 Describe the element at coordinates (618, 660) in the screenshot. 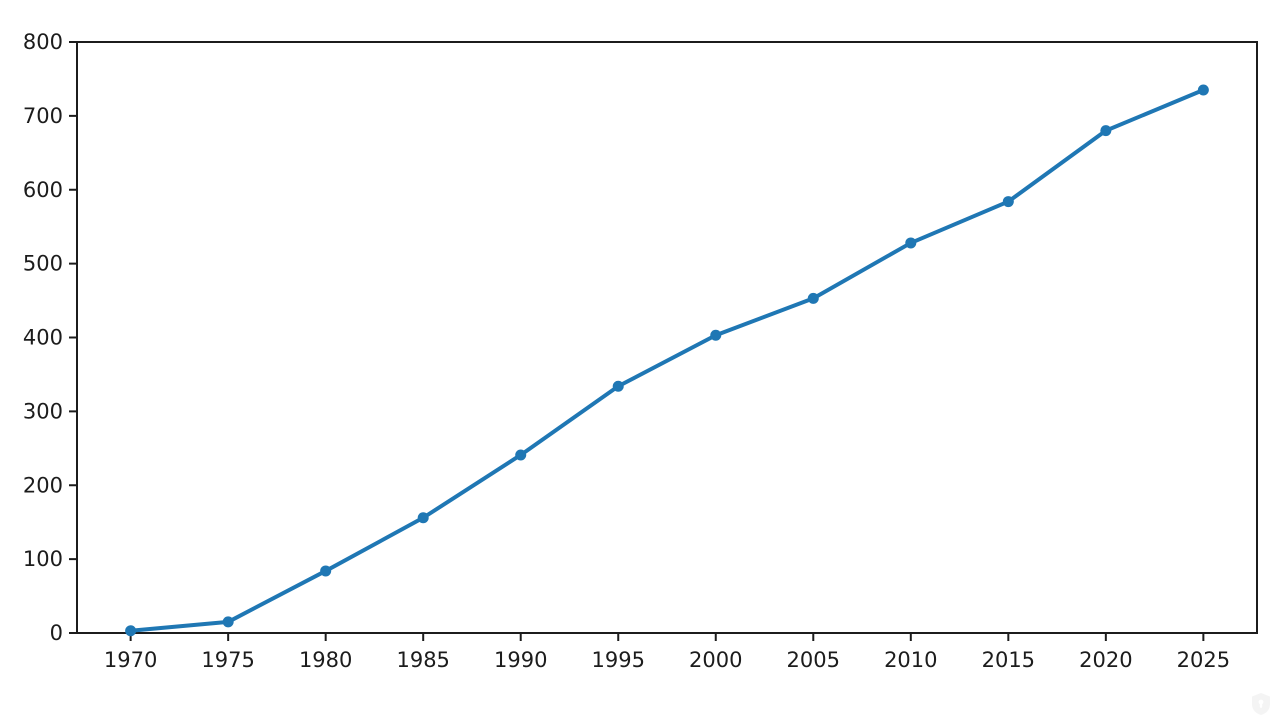

I see `x-tick-label: 1995` at that location.